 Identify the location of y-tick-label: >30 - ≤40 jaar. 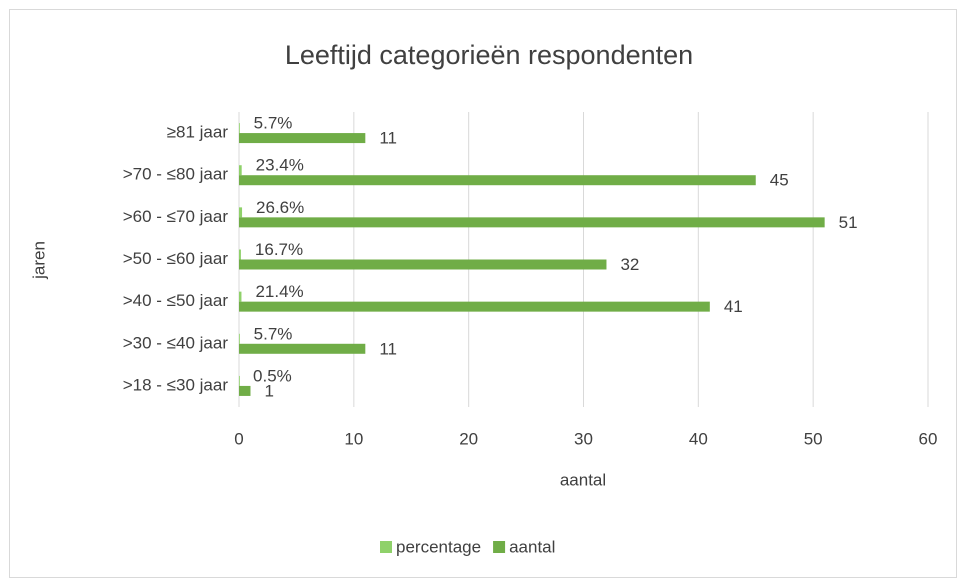
(176, 342).